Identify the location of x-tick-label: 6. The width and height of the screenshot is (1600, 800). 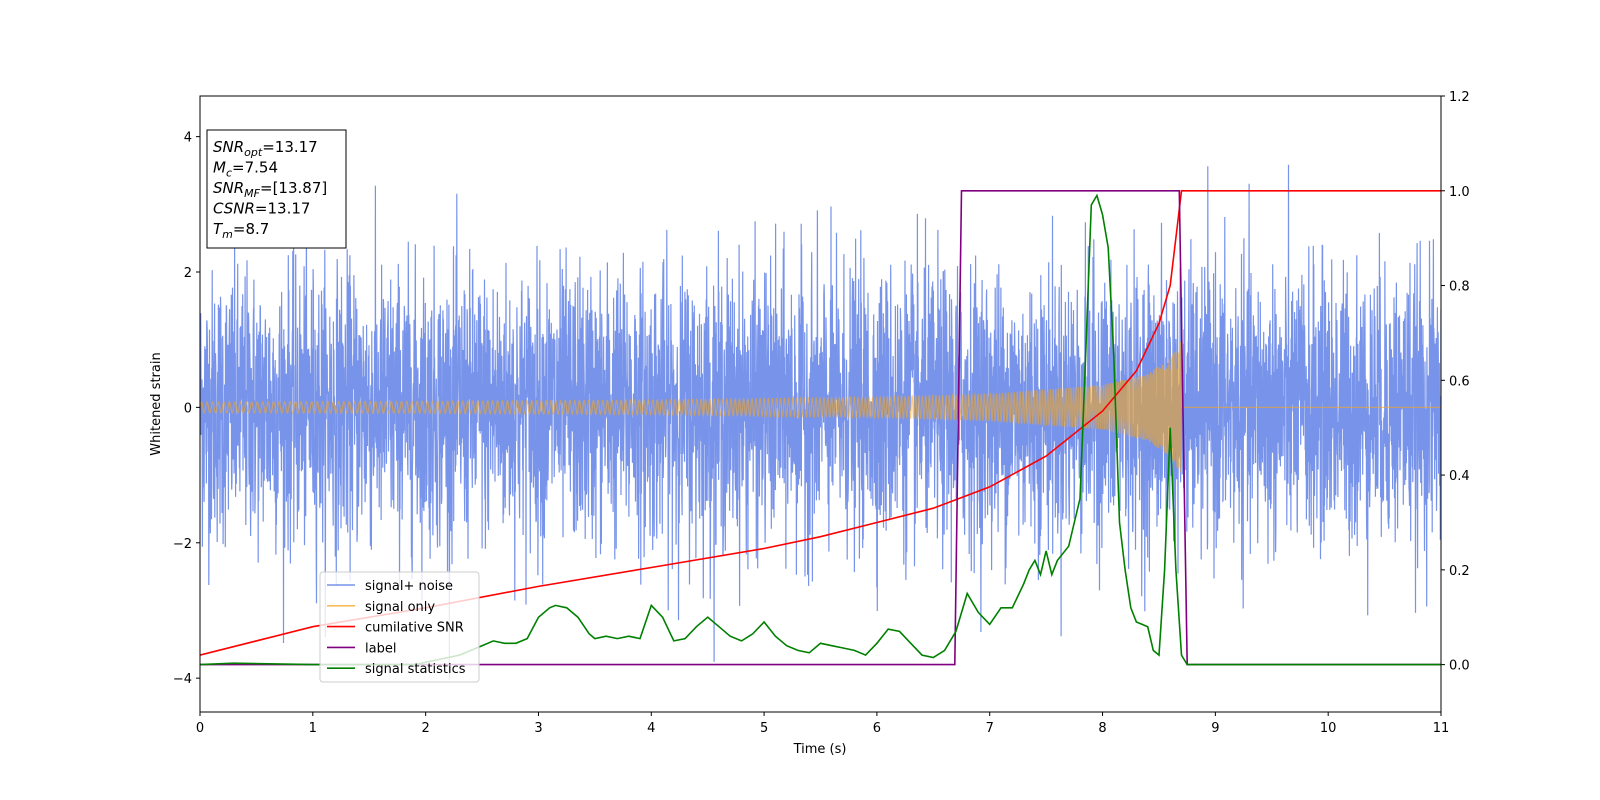
(877, 728).